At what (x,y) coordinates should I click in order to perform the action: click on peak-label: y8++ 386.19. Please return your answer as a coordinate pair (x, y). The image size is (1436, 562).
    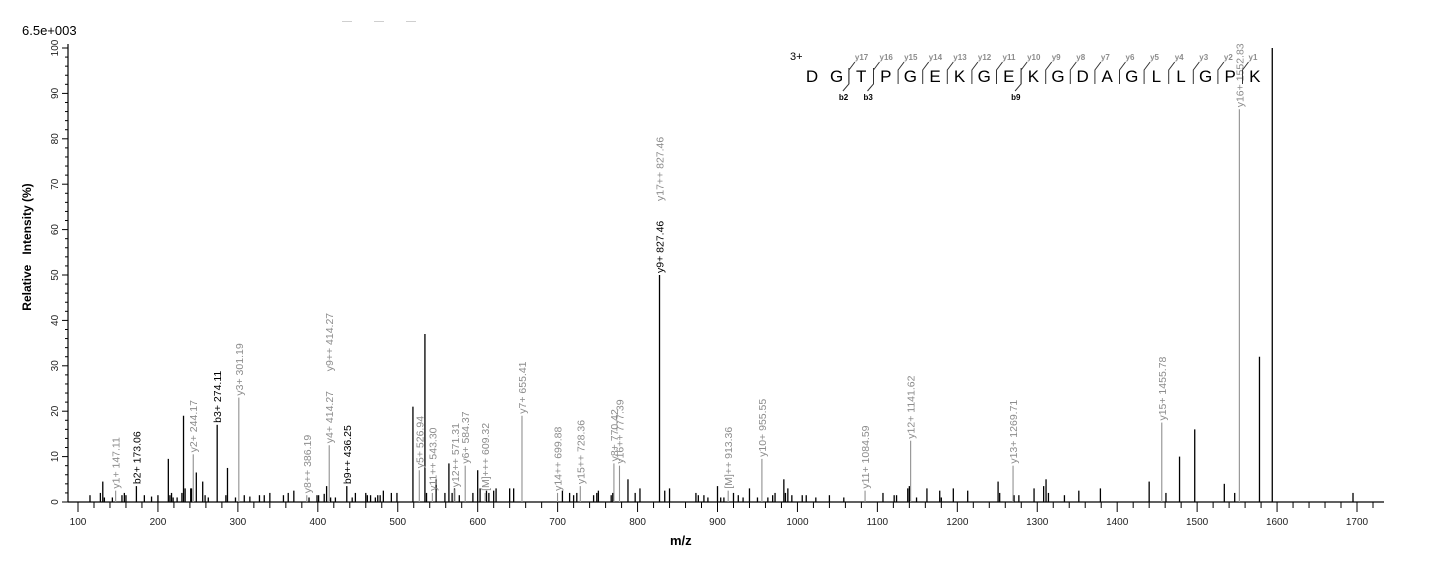
    Looking at the image, I should click on (308, 464).